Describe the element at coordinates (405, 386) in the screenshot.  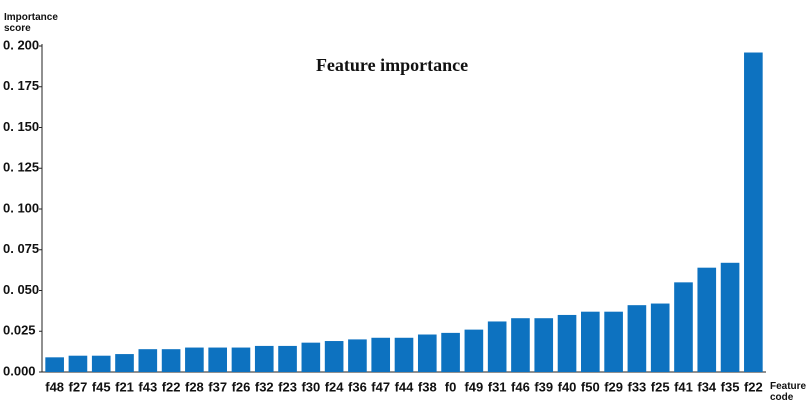
I see `x-tick-label: f44` at that location.